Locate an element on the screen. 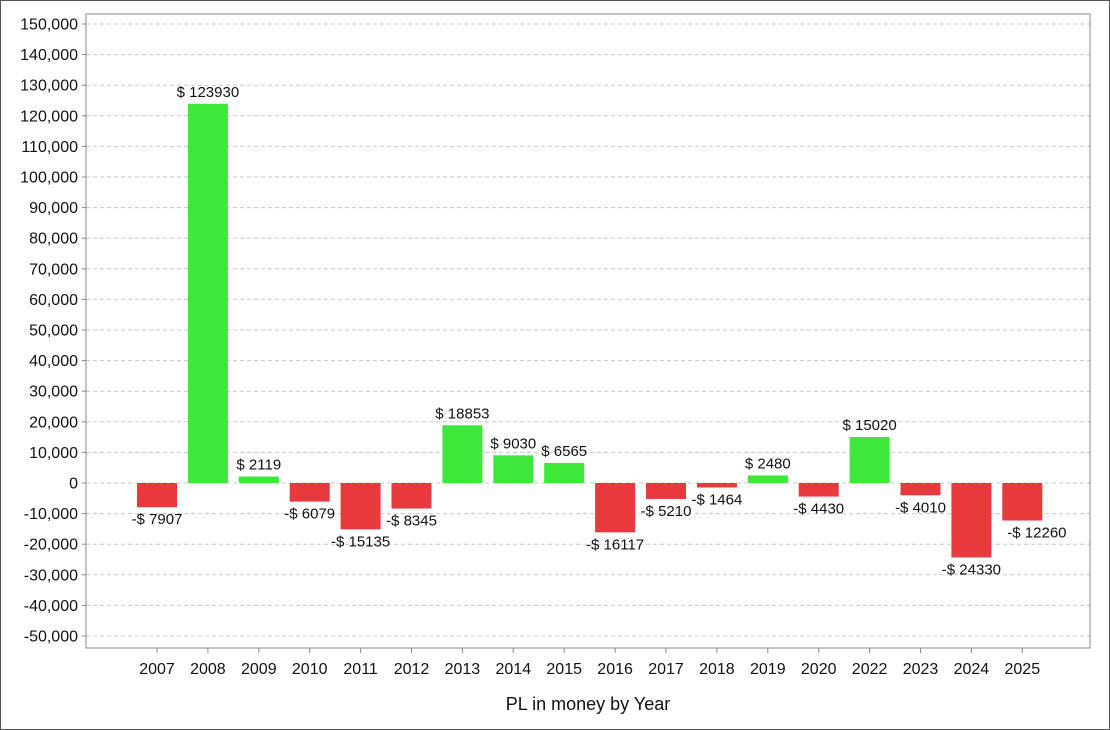 Image resolution: width=1110 pixels, height=730 pixels. x-tick-label: 2020 is located at coordinates (819, 669).